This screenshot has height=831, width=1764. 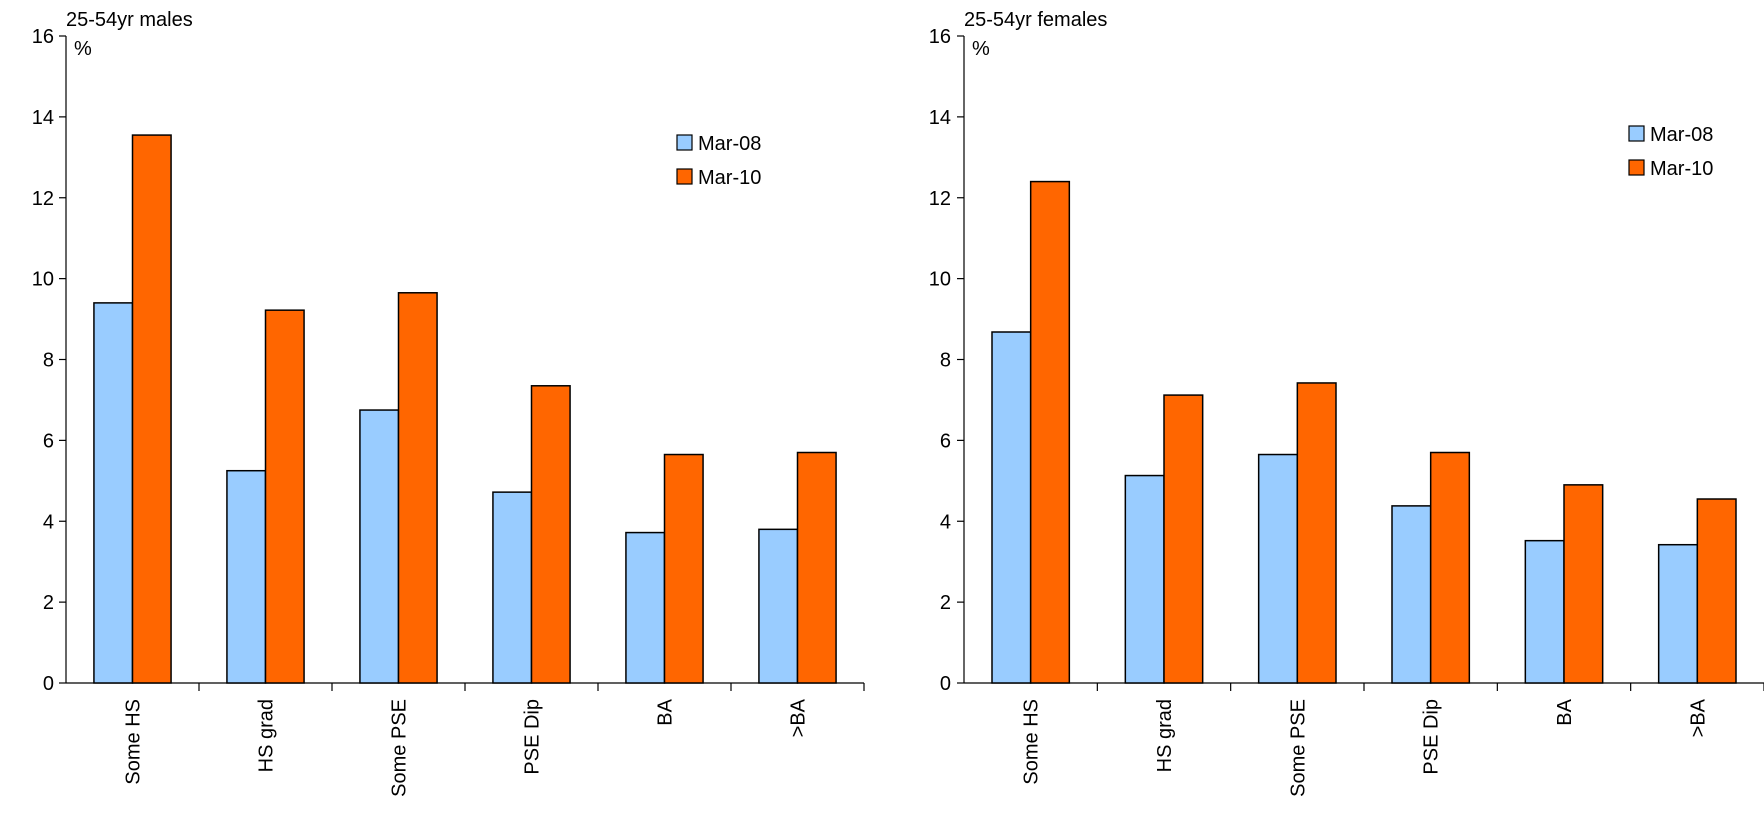 What do you see at coordinates (1035, 20) in the screenshot?
I see `chart-title: 25-54yr females` at bounding box center [1035, 20].